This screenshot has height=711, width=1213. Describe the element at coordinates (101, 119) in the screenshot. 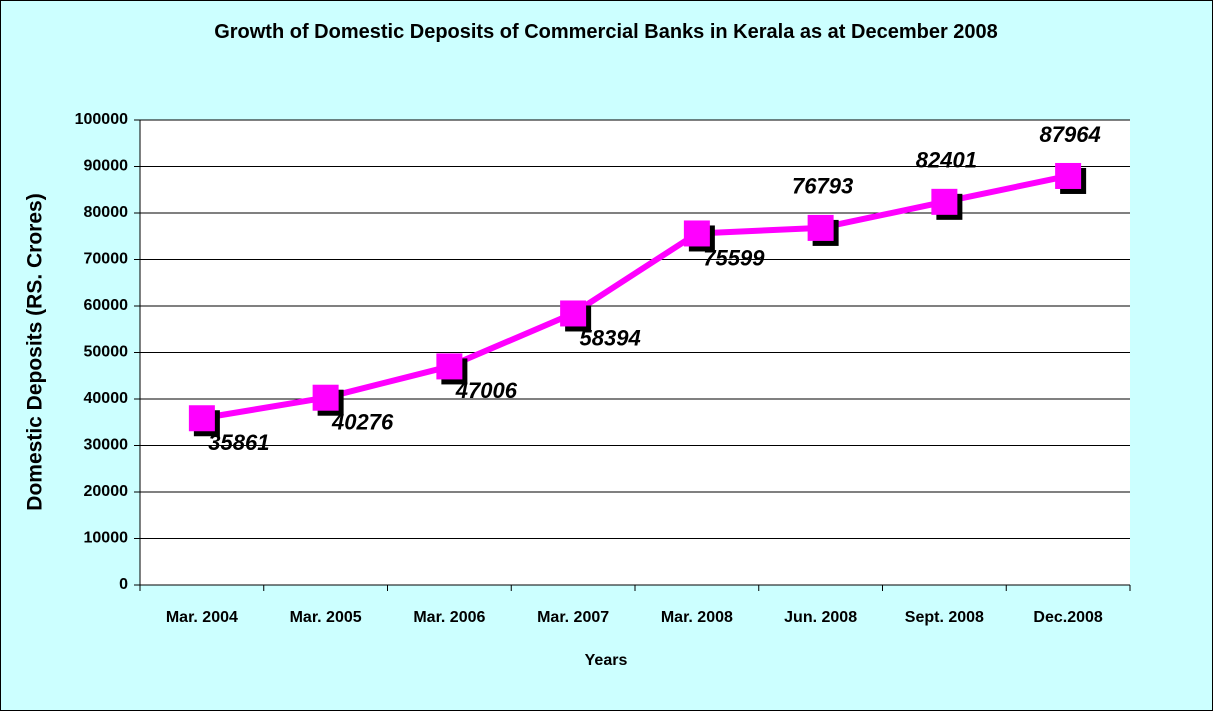

I see `y-tick-label: 100000` at that location.